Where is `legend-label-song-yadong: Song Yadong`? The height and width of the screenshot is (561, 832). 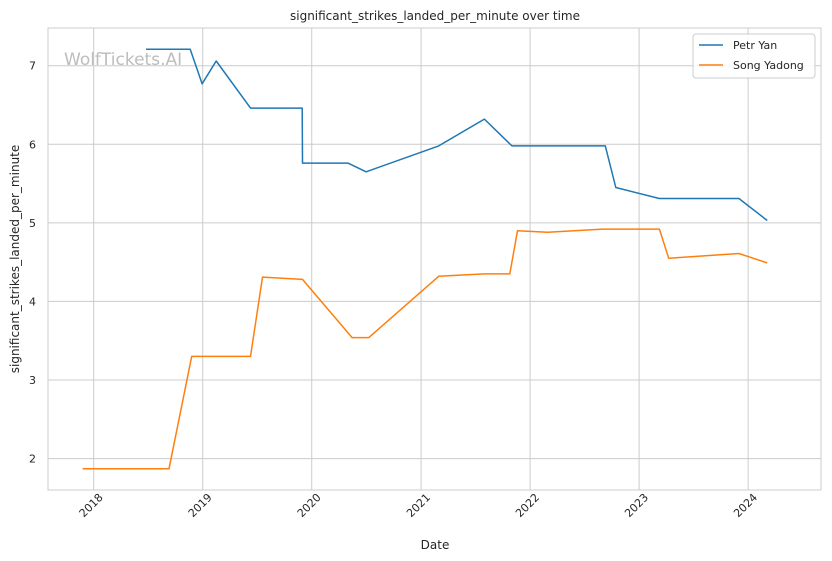
legend-label-song-yadong: Song Yadong is located at coordinates (768, 65).